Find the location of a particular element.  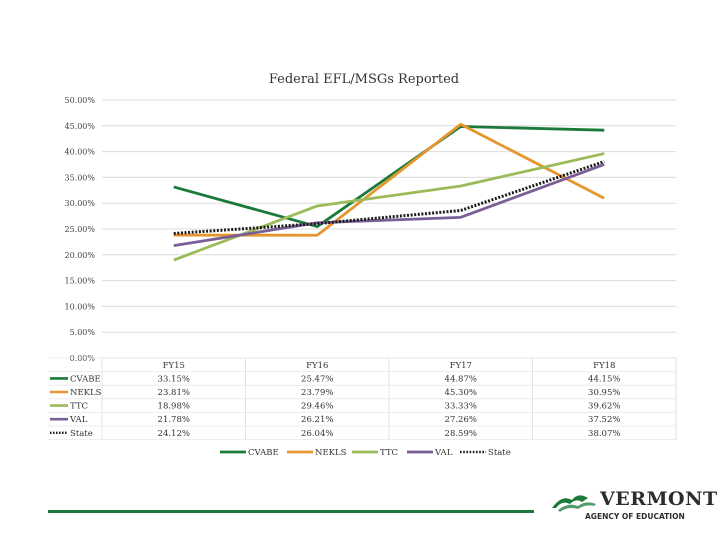

legend-label: NEKLS is located at coordinates (331, 453).